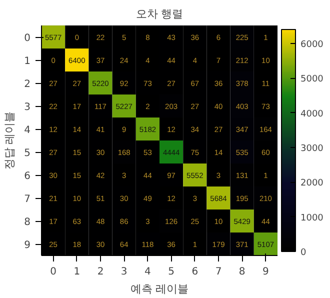 The height and width of the screenshot is (298, 330). Describe the element at coordinates (27, 61) in the screenshot. I see `y-tick-label: 1` at that location.